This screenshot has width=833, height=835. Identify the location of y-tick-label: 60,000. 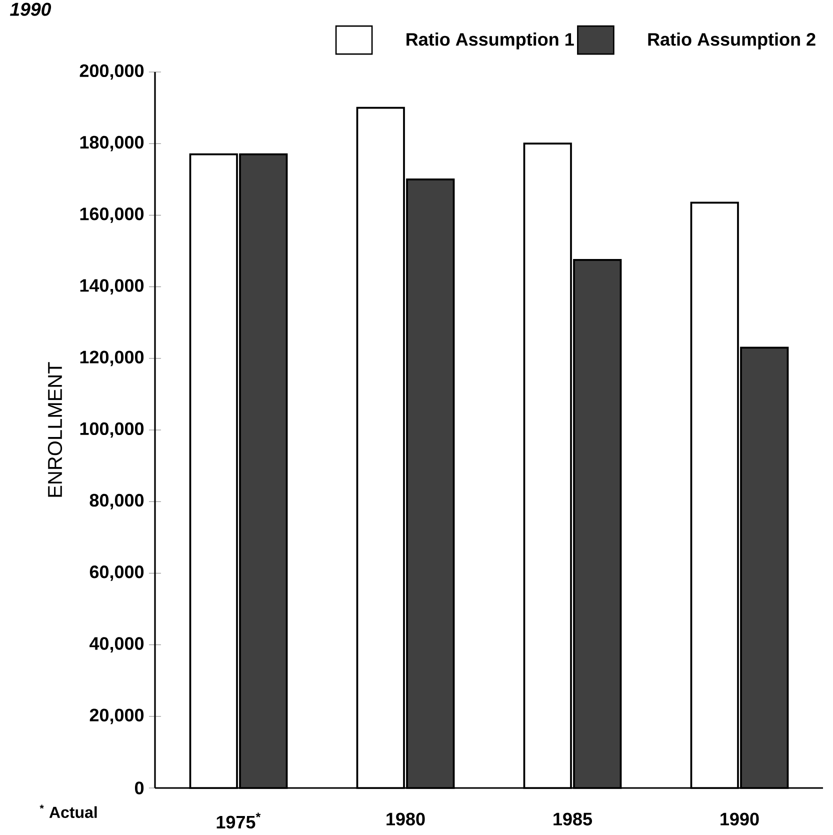
(117, 573).